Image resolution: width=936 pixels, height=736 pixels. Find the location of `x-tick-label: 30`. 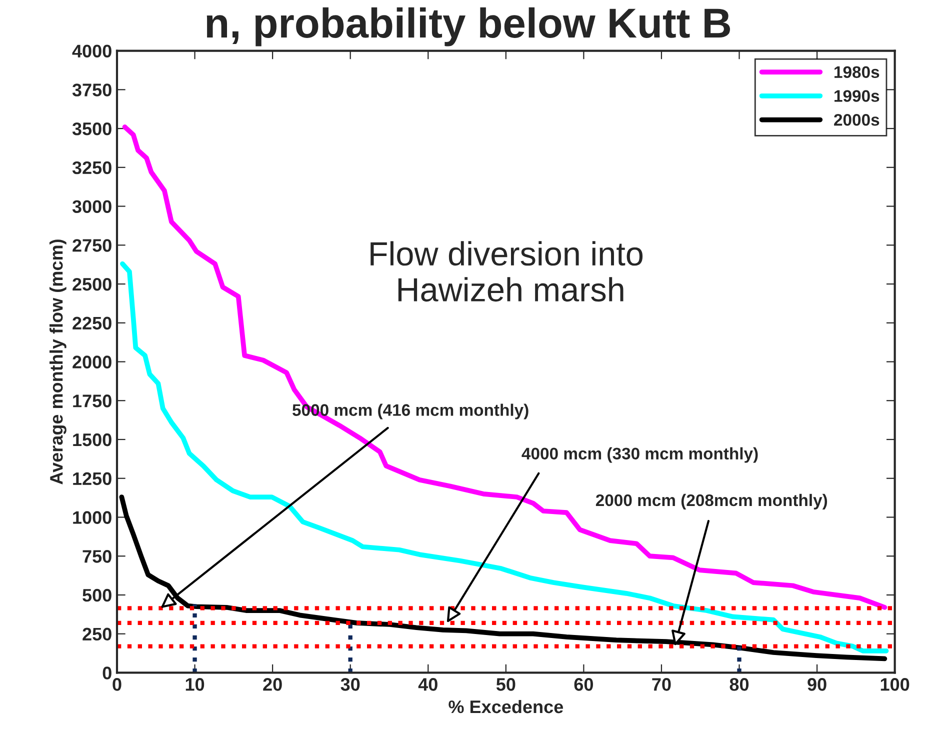

x-tick-label: 30 is located at coordinates (350, 684).